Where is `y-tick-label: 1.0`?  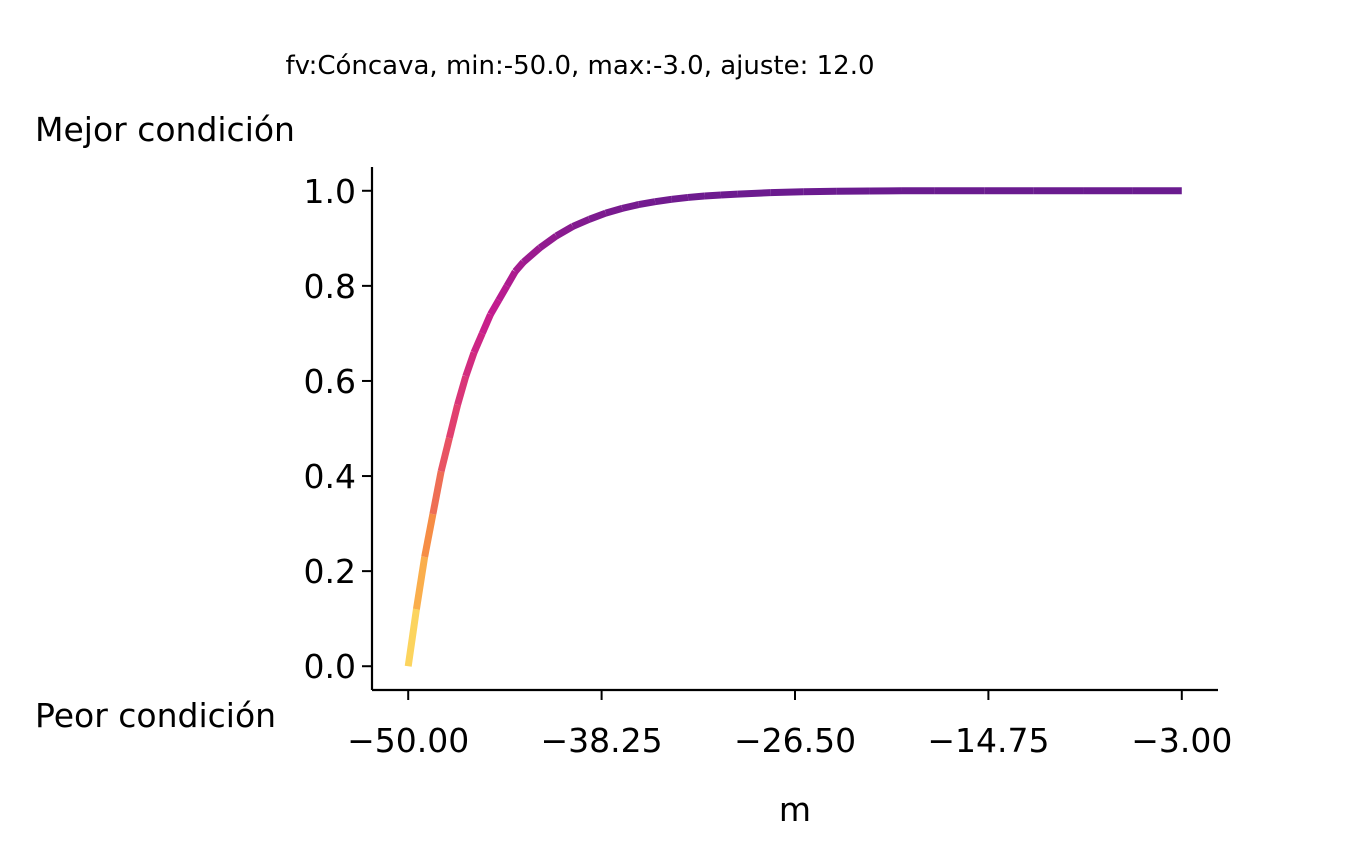 y-tick-label: 1.0 is located at coordinates (330, 191).